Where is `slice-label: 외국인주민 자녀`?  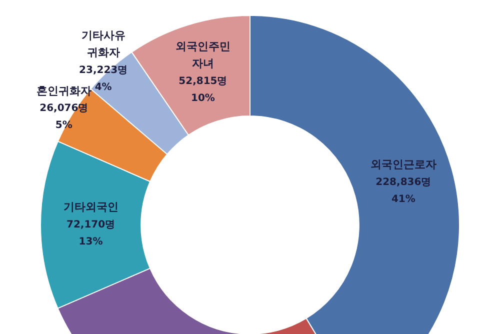 slice-label: 외국인주민 자녀 is located at coordinates (202, 55).